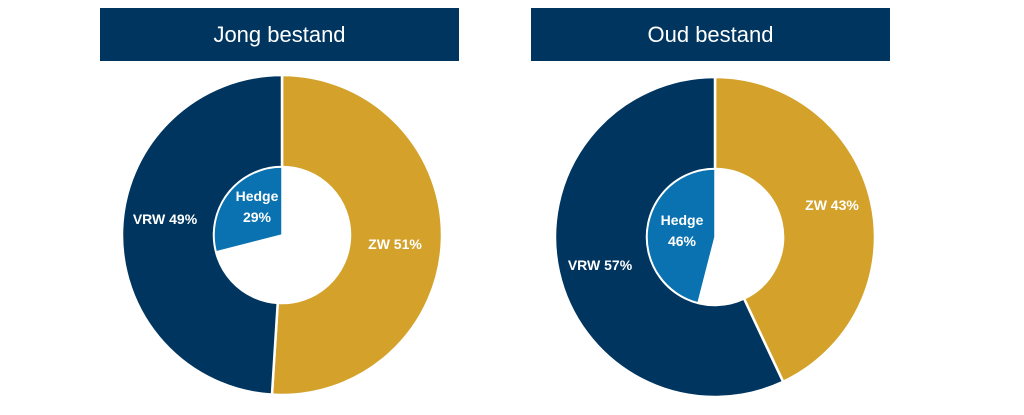 This screenshot has width=1024, height=415. Describe the element at coordinates (682, 241) in the screenshot. I see `inner-slice-label-value: 46%` at that location.